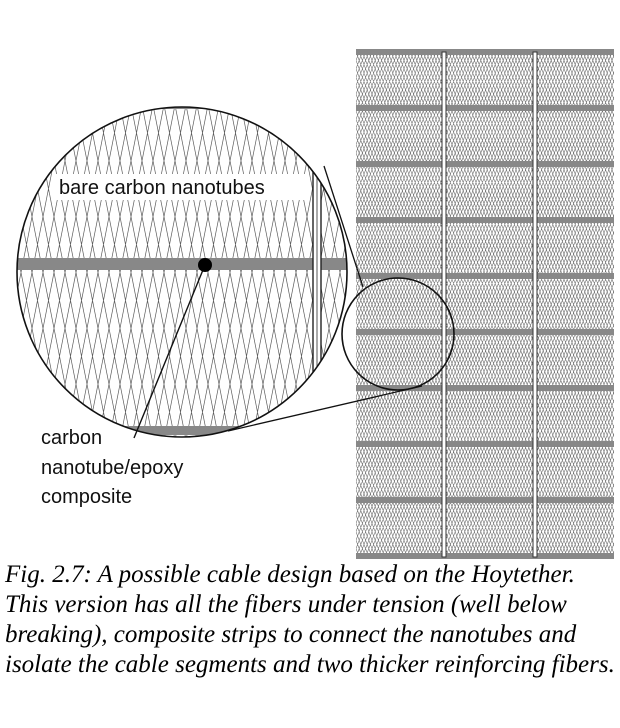  What do you see at coordinates (205, 265) in the screenshot?
I see `composite-pointer-dot` at bounding box center [205, 265].